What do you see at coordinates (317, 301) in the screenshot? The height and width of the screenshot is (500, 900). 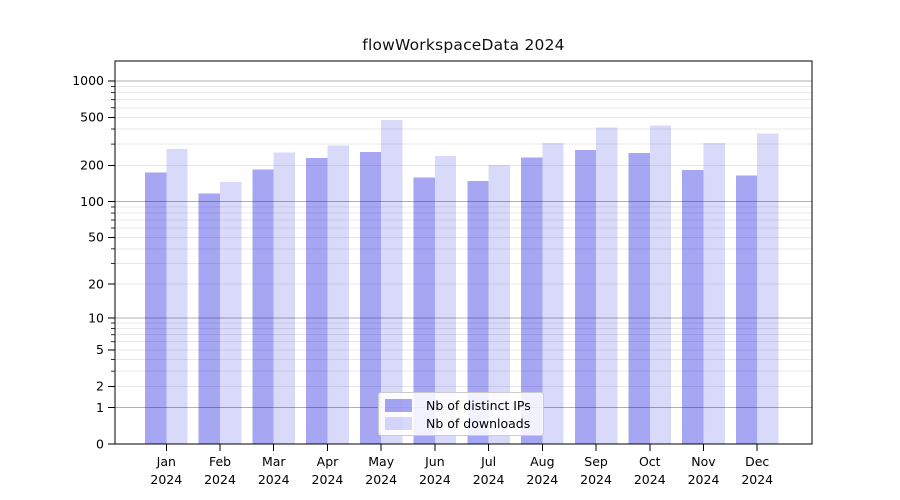 I see `bar-apr-ips` at bounding box center [317, 301].